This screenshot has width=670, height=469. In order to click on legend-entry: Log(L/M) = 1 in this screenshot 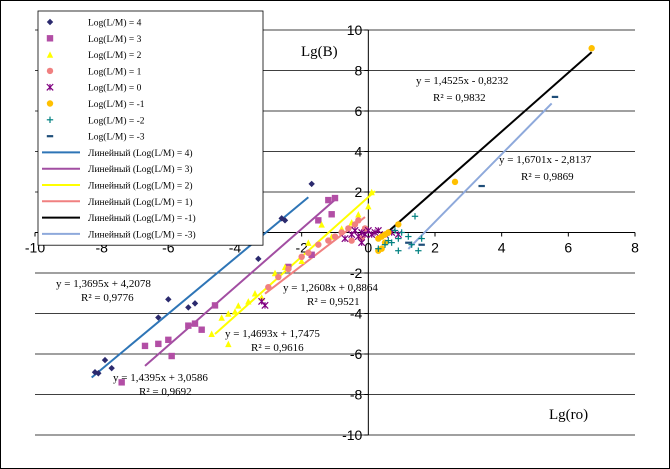, I will do `click(115, 71)`.